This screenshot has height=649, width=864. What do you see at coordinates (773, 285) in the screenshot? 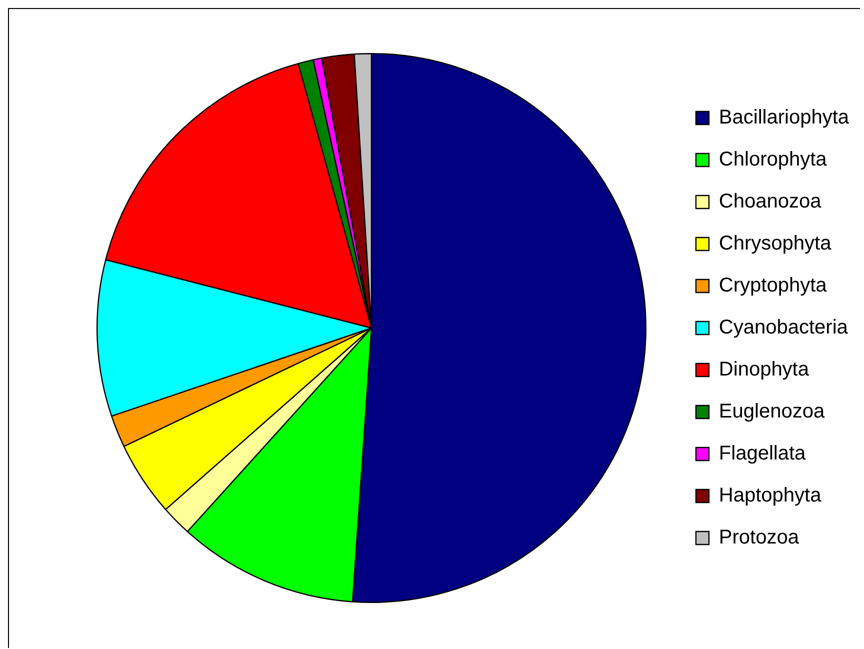
I see `legend-label: Cryptophyta` at bounding box center [773, 285].